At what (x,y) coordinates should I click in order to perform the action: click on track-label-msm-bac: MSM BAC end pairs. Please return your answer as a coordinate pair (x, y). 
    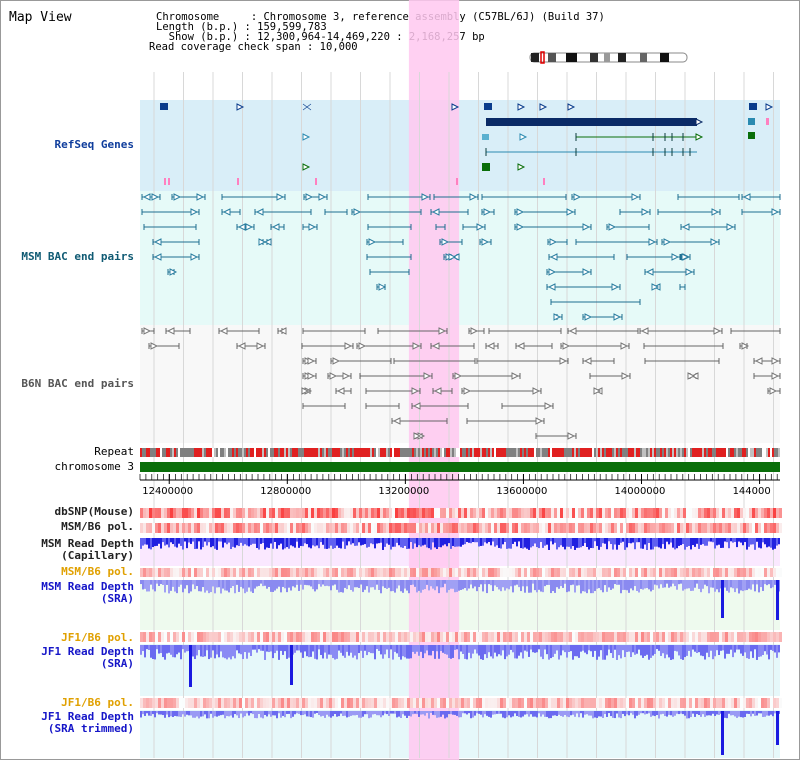
    Looking at the image, I should click on (77, 256).